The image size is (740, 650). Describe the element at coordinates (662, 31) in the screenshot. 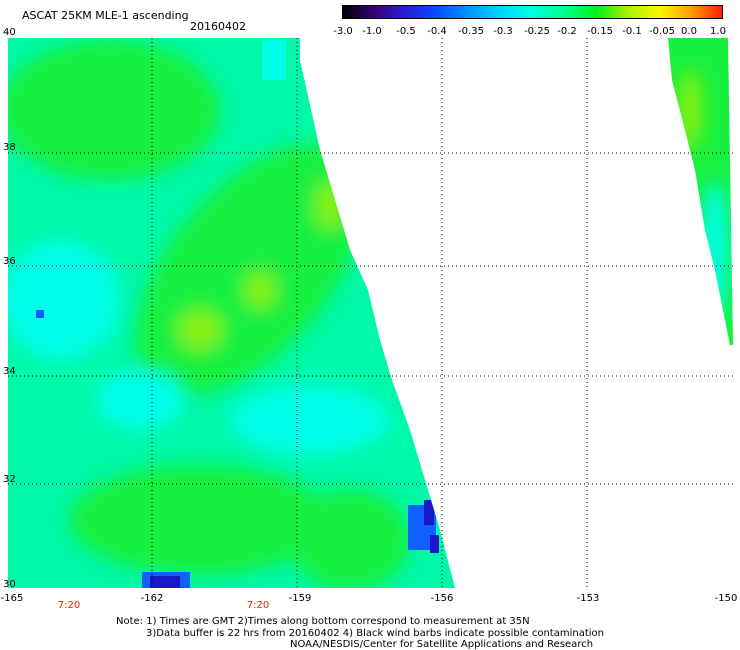

I see `scale-label: -0.05` at that location.